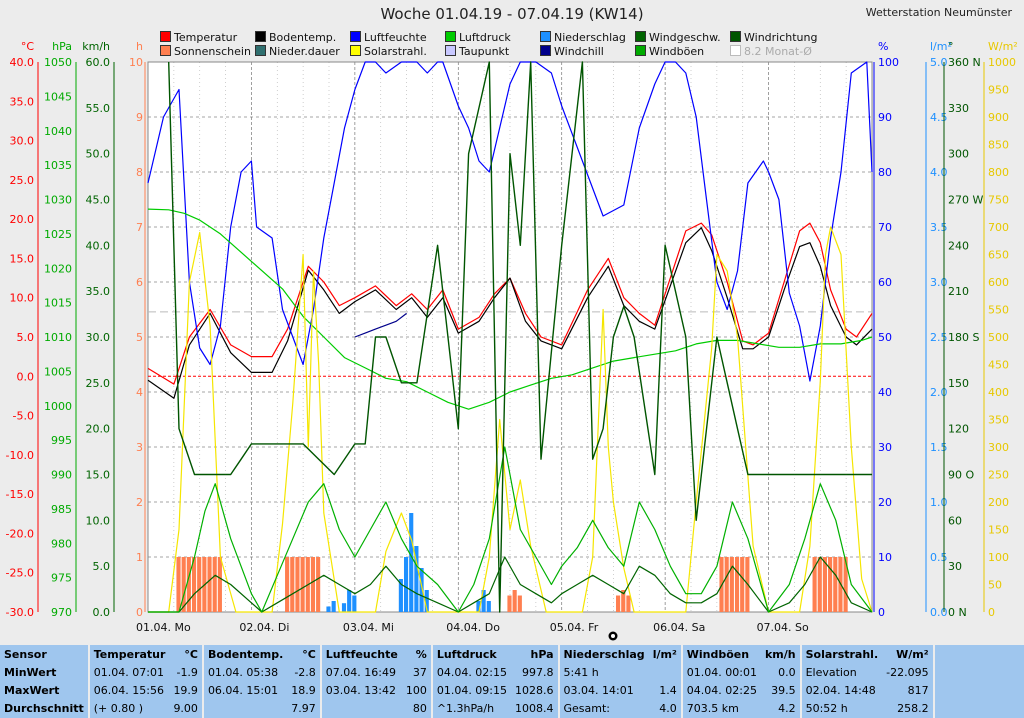  I want to click on stat-when: 02.04. 14:48, so click(841, 690).